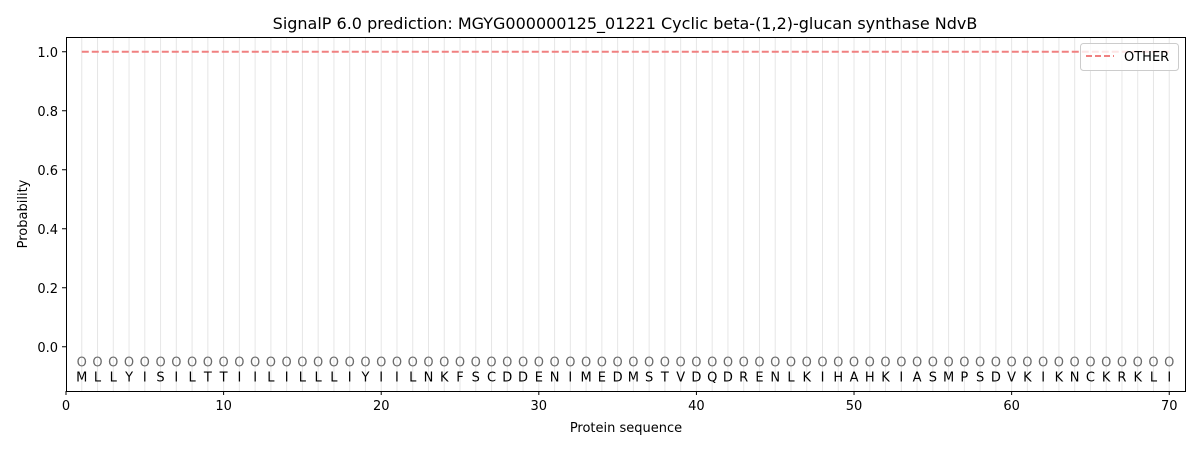 The width and height of the screenshot is (1200, 450). I want to click on y-tick-label: 0.2, so click(47, 289).